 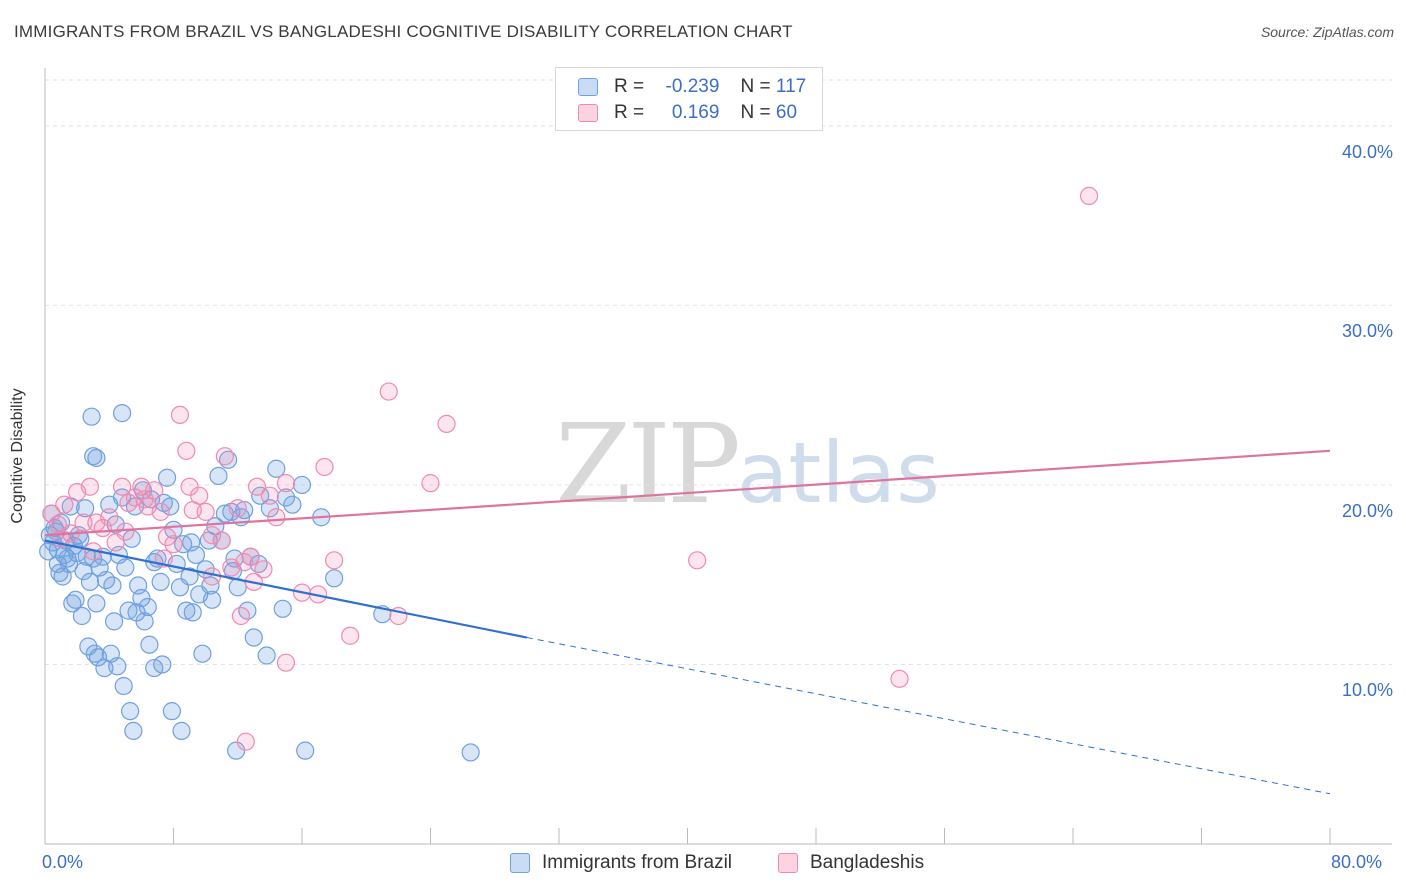 What do you see at coordinates (867, 862) in the screenshot?
I see `bottom-legend-label-bangladeshis: Bangladeshis` at bounding box center [867, 862].